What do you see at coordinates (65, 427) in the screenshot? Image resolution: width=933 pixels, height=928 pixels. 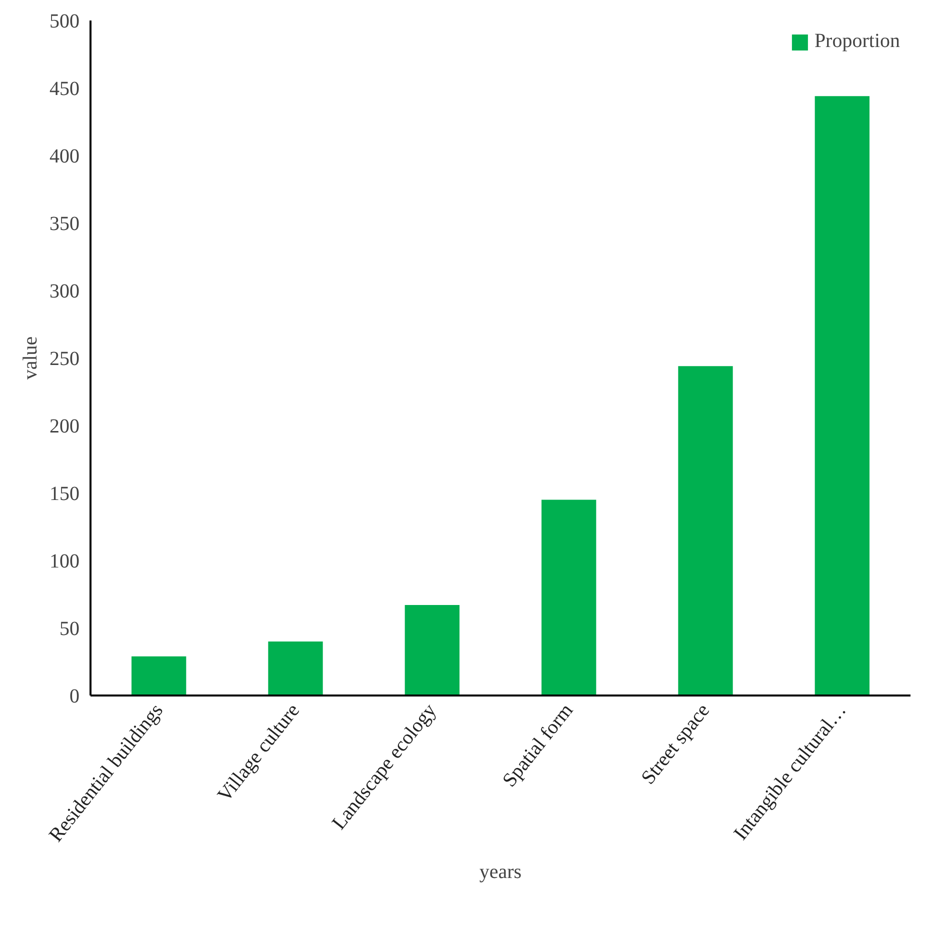 I see `y-tick-label: 200` at bounding box center [65, 427].